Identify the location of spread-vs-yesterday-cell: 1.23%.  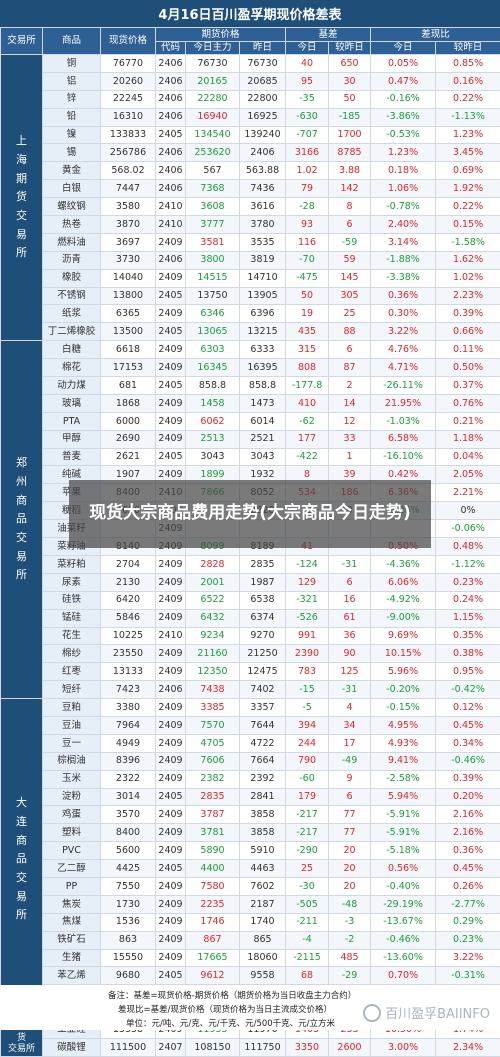
(468, 135).